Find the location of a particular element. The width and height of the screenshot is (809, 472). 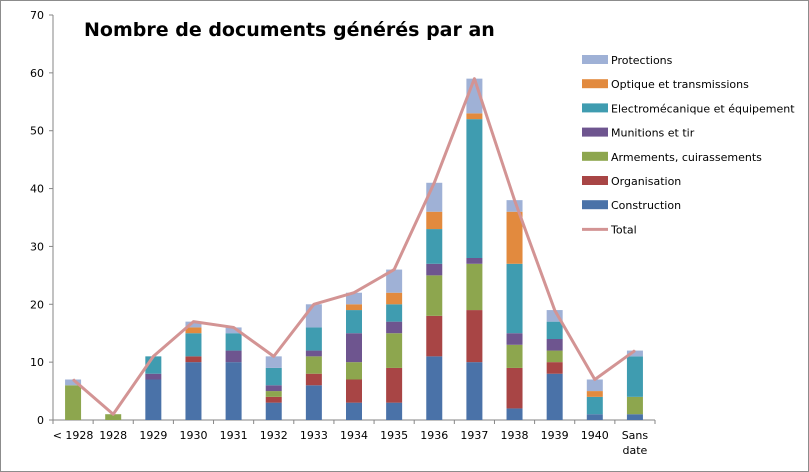

legend-label: Armements, cuirassements is located at coordinates (686, 157).